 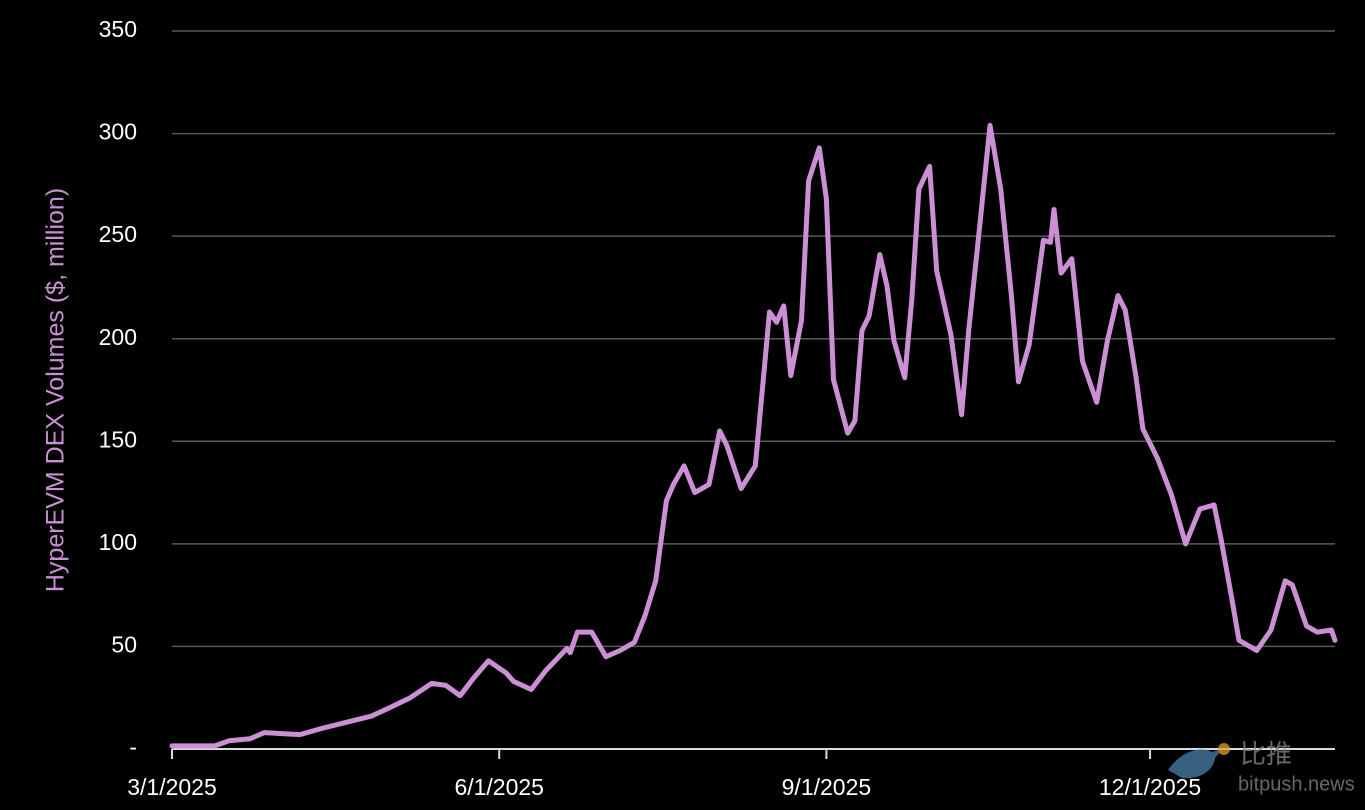 I want to click on watermark: 比推 bitpush.news, so click(x=1261, y=767).